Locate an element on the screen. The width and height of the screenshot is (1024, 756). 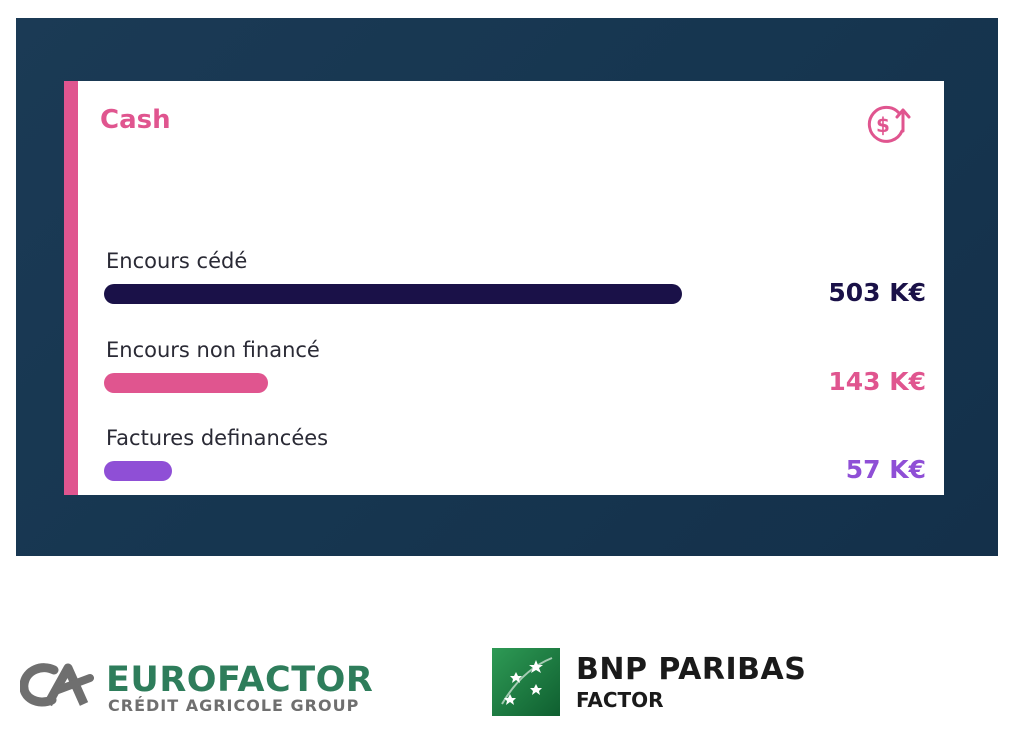
bar-factures-definancees is located at coordinates (138, 471).